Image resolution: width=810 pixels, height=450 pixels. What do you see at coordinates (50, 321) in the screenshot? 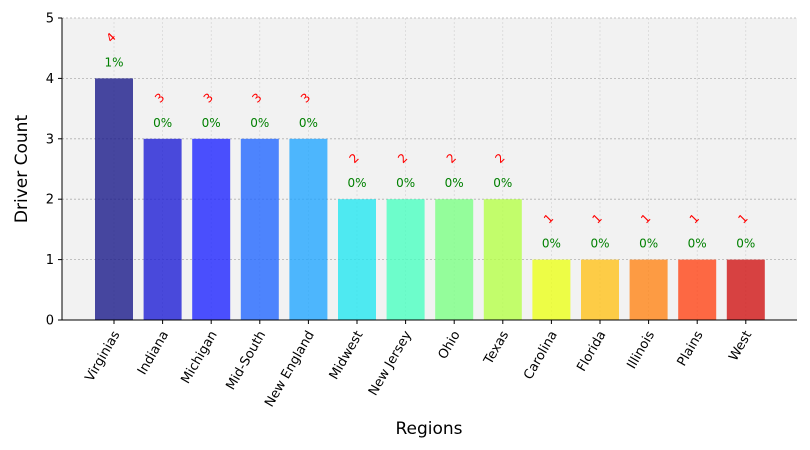
I see `y-tick-label: 0` at bounding box center [50, 321].